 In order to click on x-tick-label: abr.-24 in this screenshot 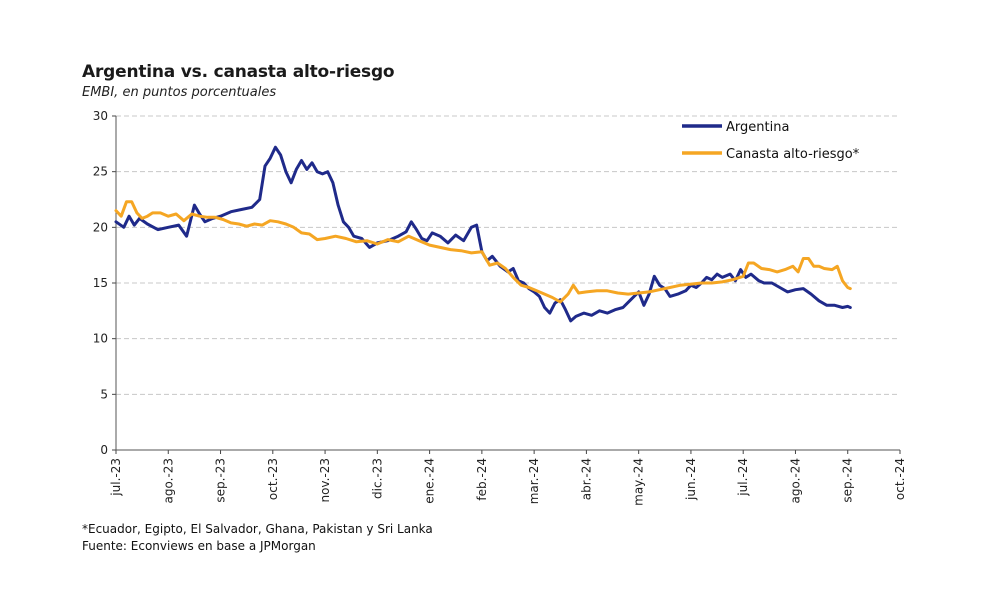, I will do `click(586, 479)`.